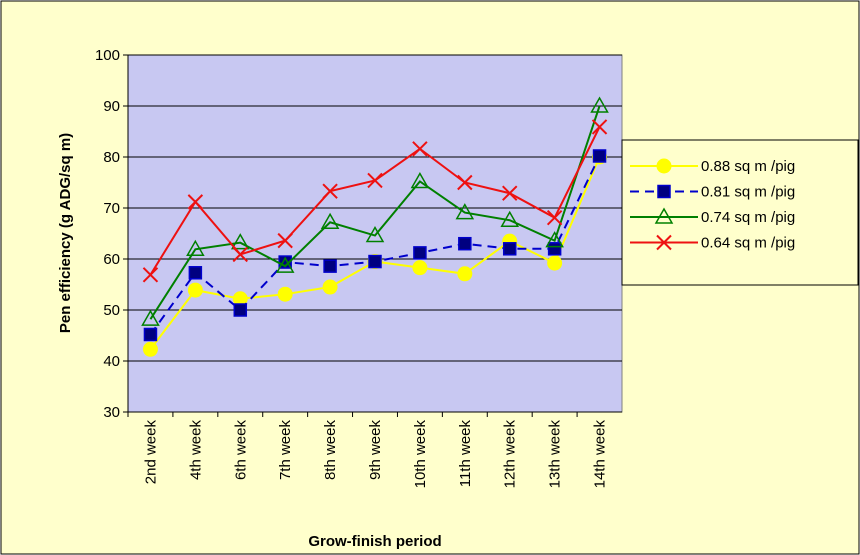 The image size is (860, 555). I want to click on x-axis-label: Grow-finish period, so click(374, 541).